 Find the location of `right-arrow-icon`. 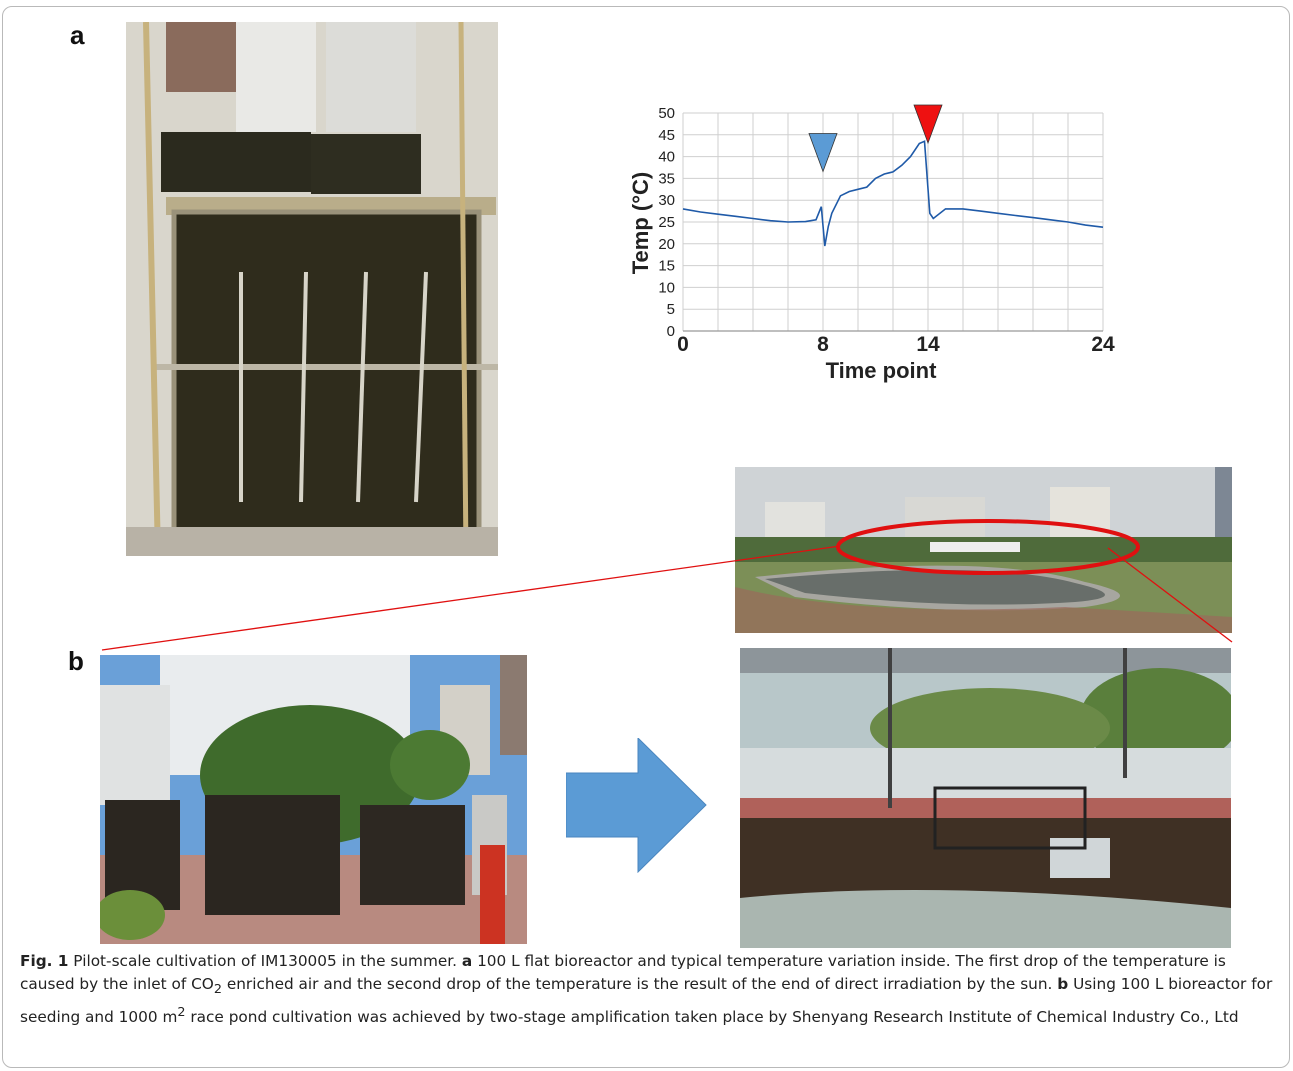

right-arrow-icon is located at coordinates (636, 805).